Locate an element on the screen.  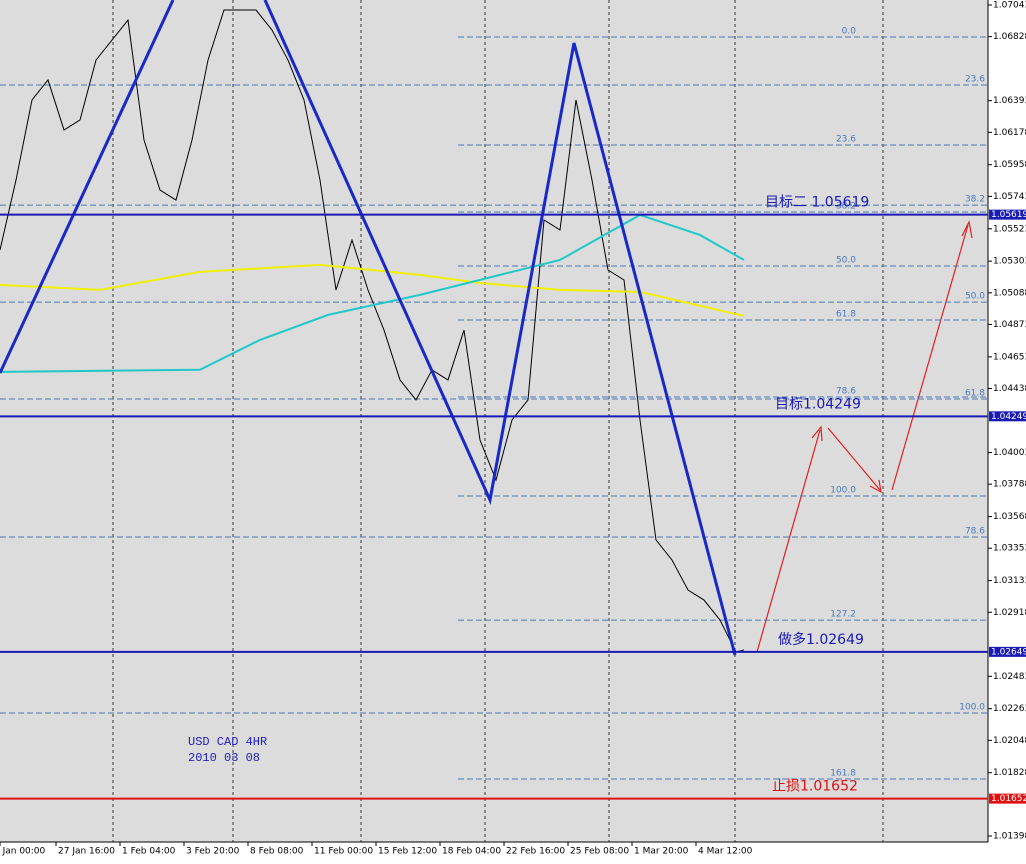
forecast-arrows is located at coordinates (864, 436).